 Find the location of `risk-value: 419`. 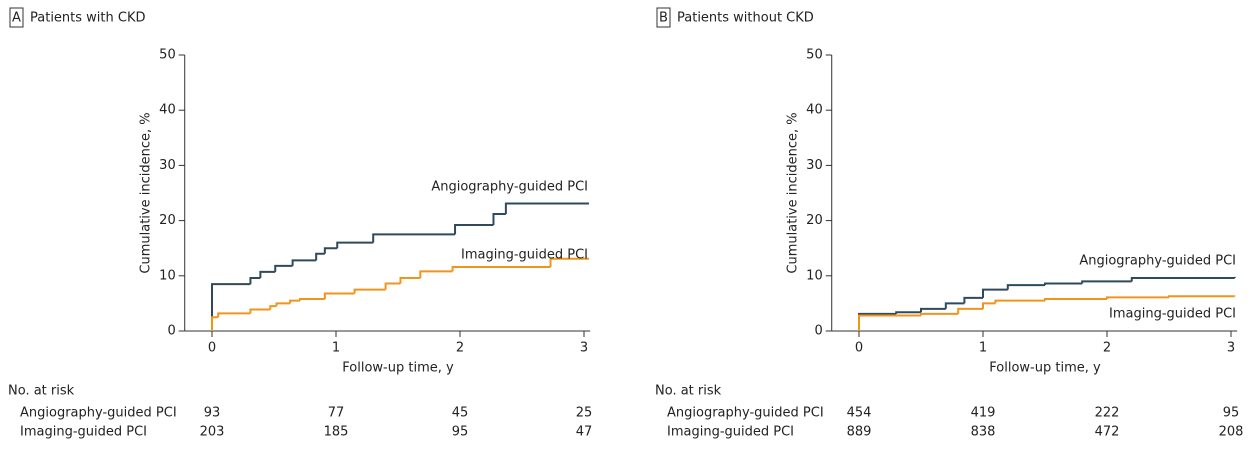

risk-value: 419 is located at coordinates (983, 413).